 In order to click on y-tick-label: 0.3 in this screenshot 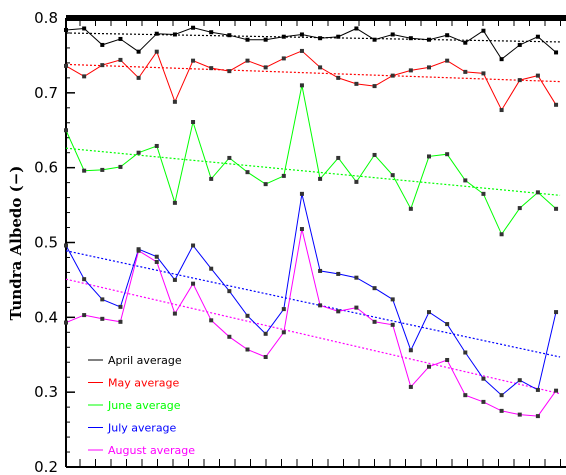, I will do `click(46, 392)`.